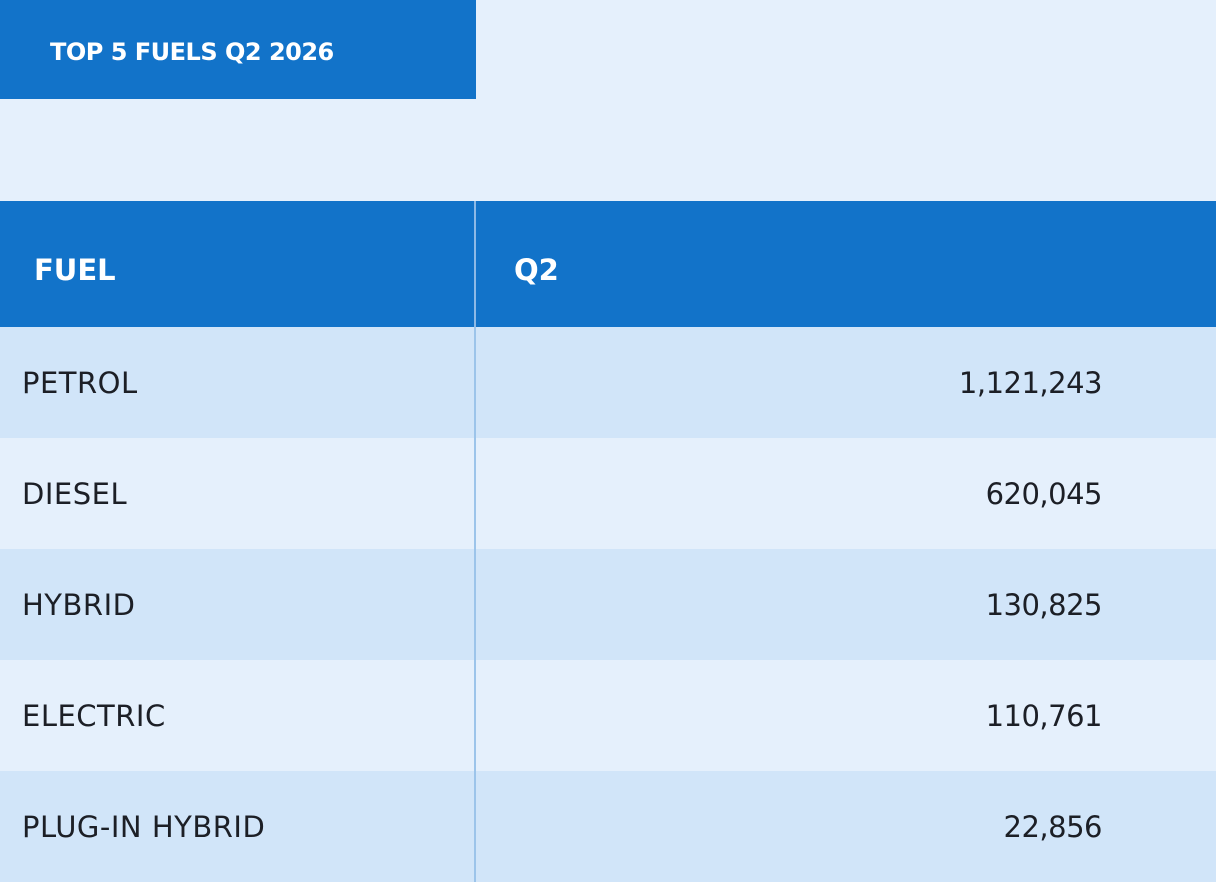  I want to click on table-row: PLUG-IN HYBRID 22,856, so click(608, 826).